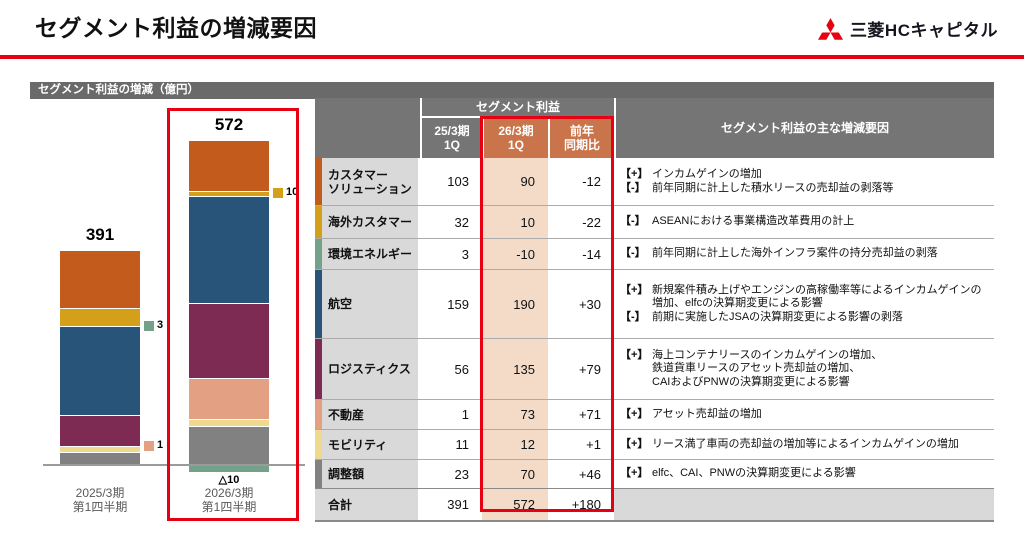  Describe the element at coordinates (451, 414) in the screenshot. I see `value-25-3q1: 1` at that location.